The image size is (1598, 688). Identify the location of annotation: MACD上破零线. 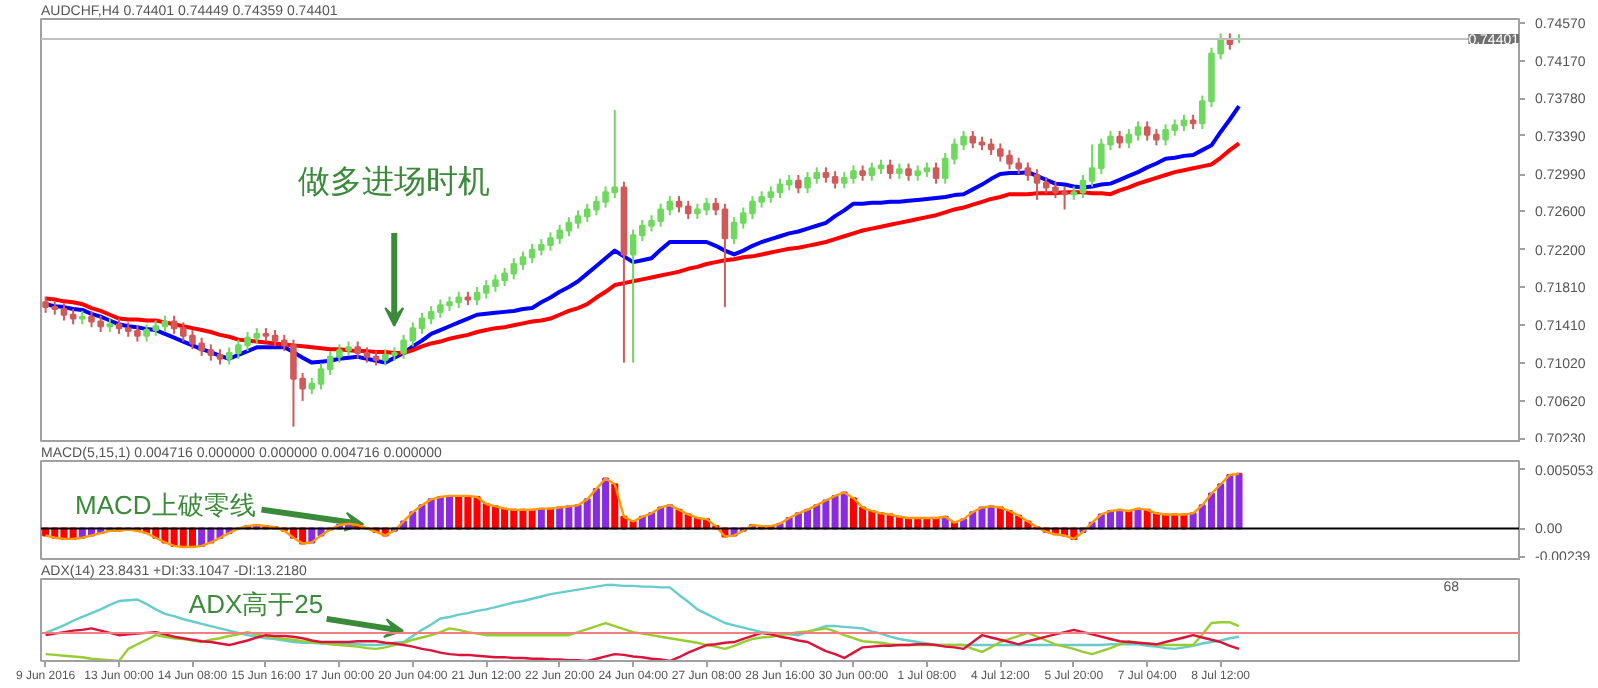
(165, 505).